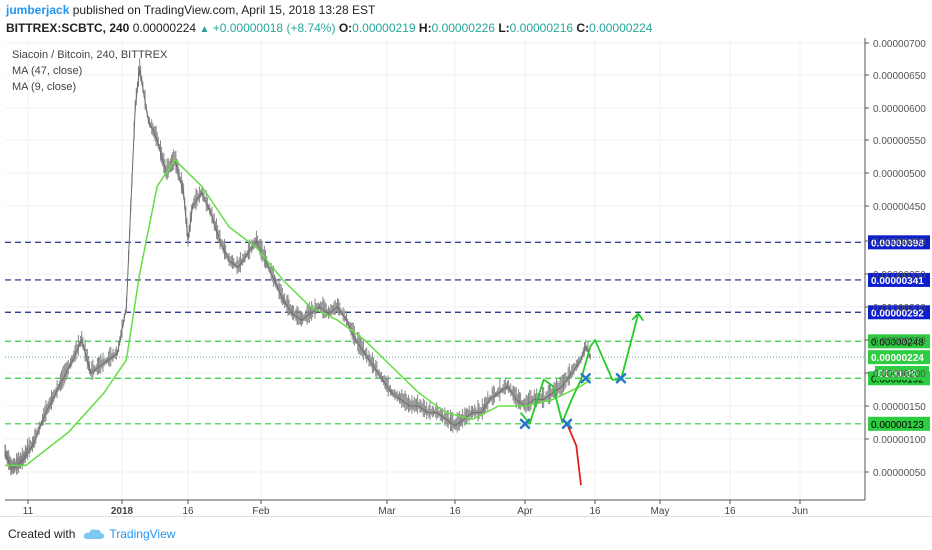 Image resolution: width=932 pixels, height=550 pixels. What do you see at coordinates (164, 28) in the screenshot?
I see `last-price: 0.00000224` at bounding box center [164, 28].